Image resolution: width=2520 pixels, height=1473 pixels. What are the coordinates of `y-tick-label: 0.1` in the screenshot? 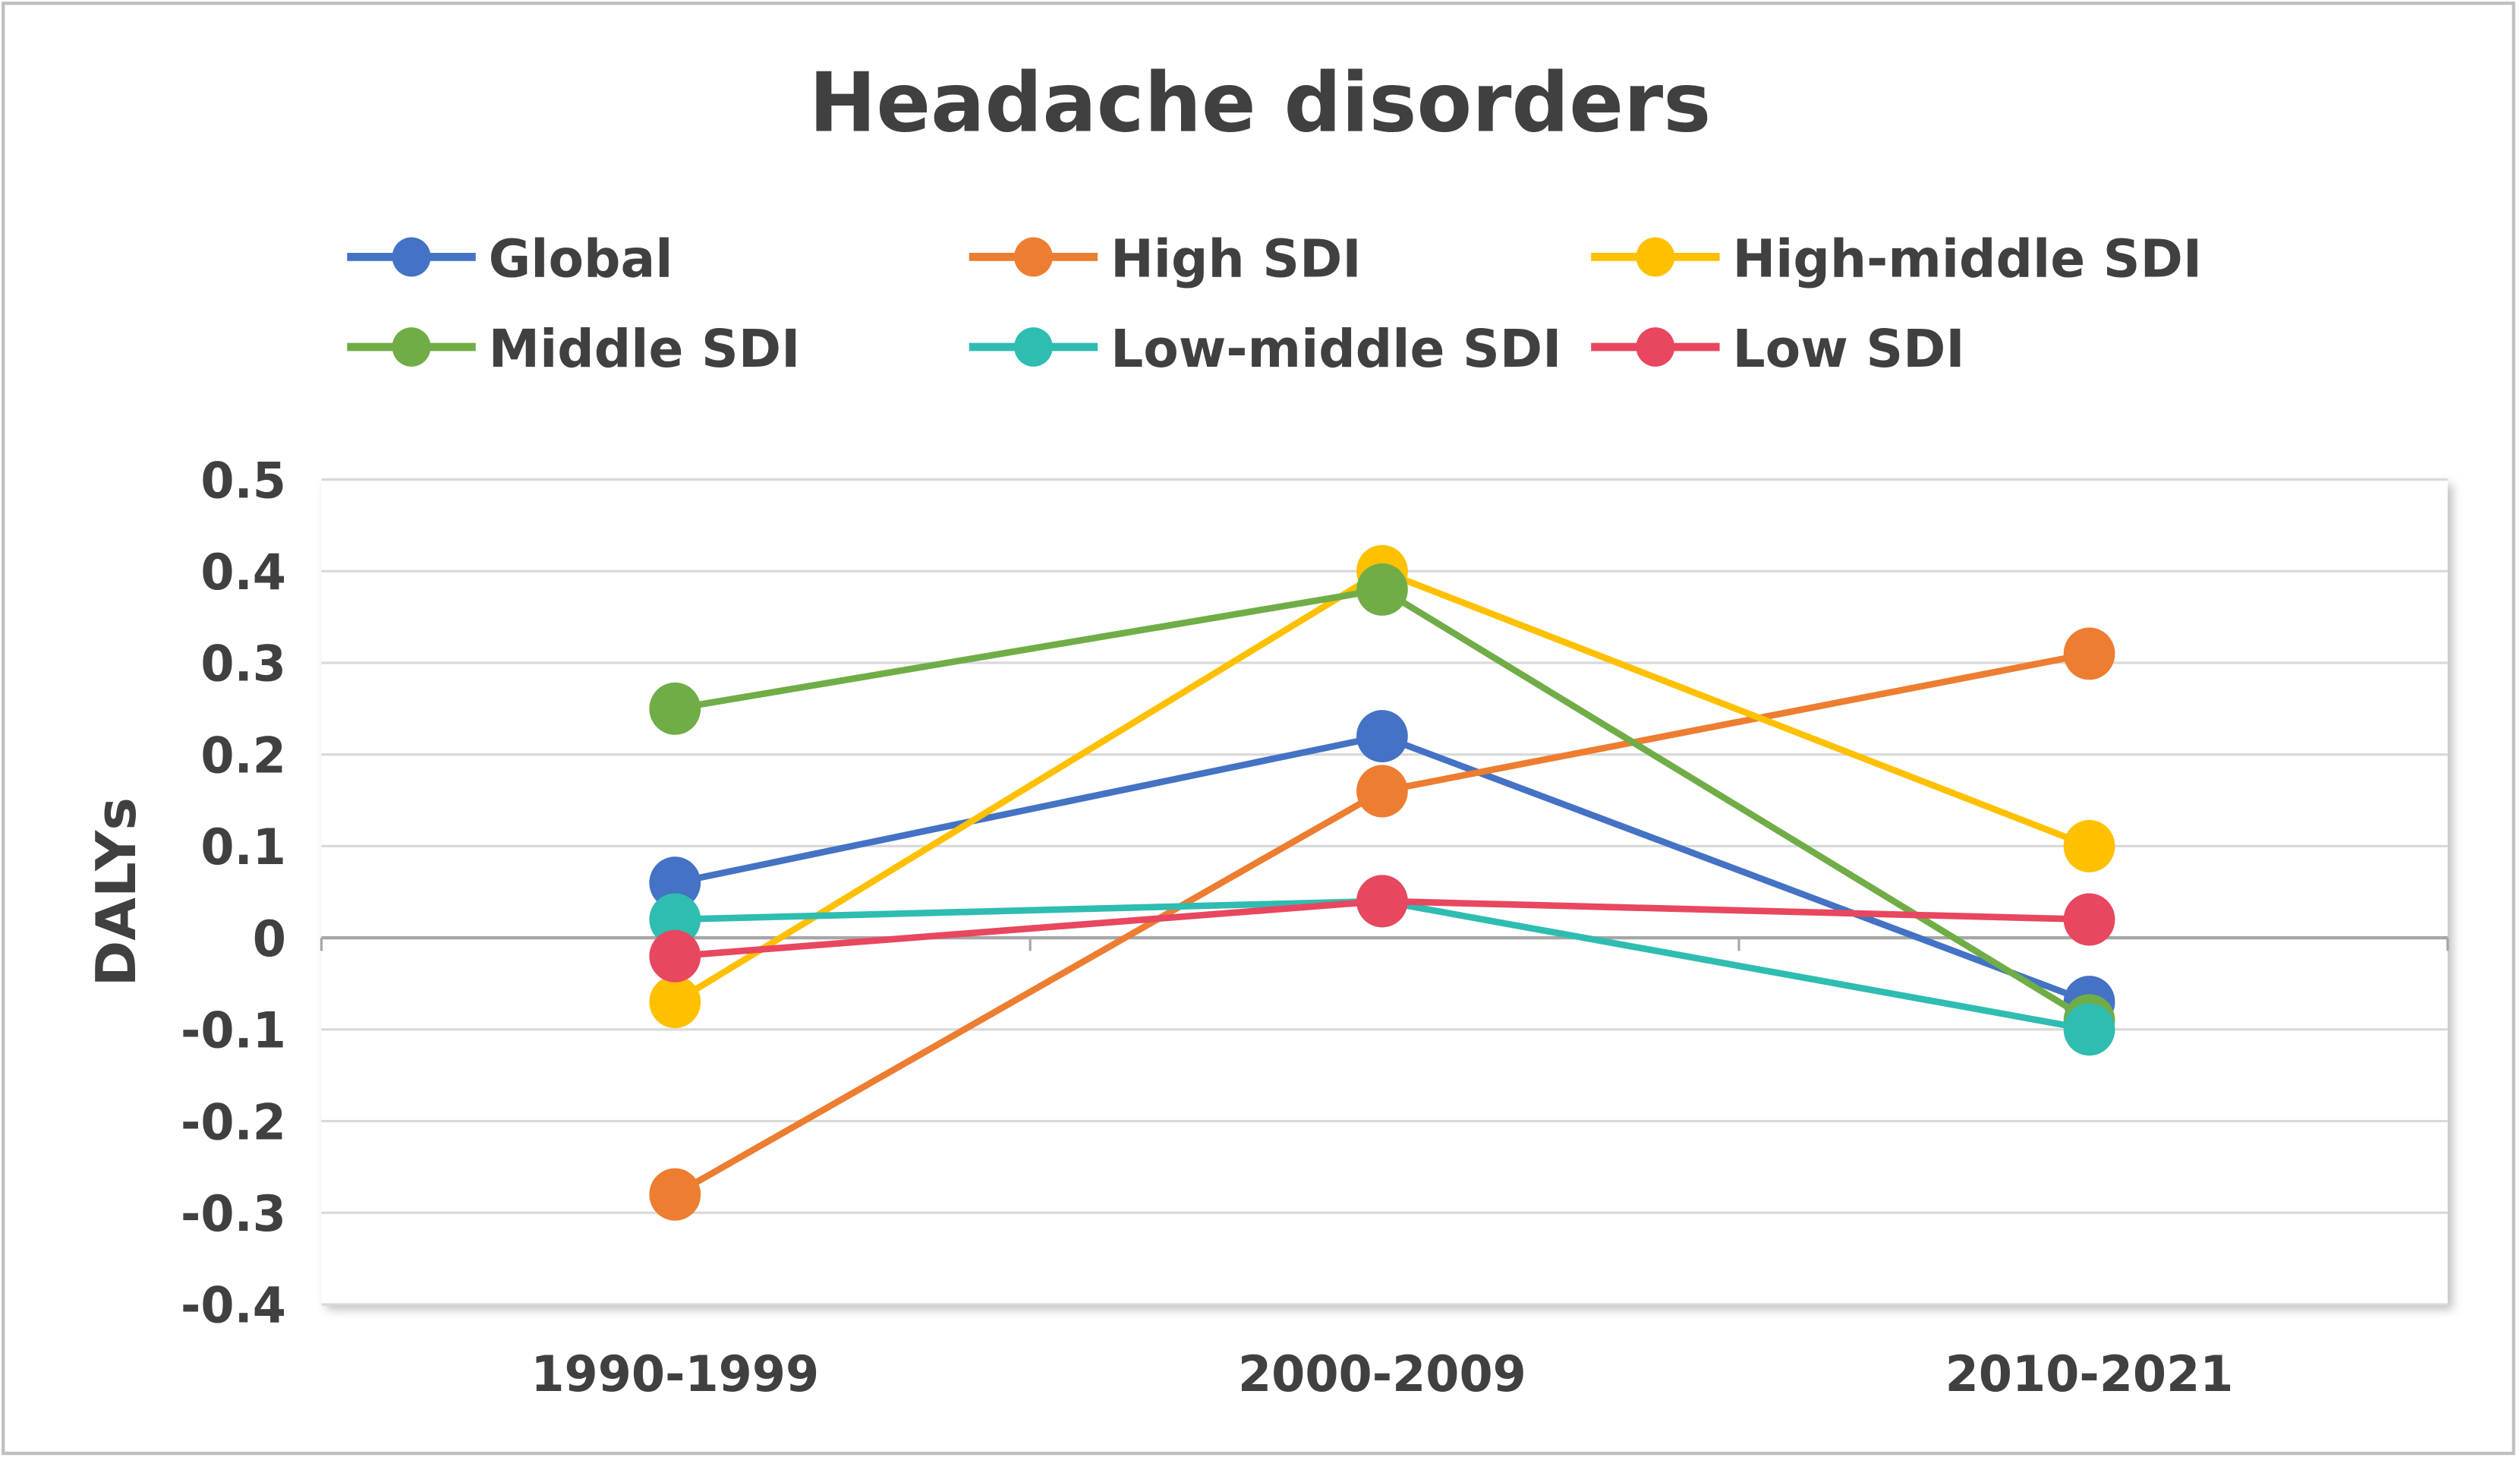 It's located at (242, 848).